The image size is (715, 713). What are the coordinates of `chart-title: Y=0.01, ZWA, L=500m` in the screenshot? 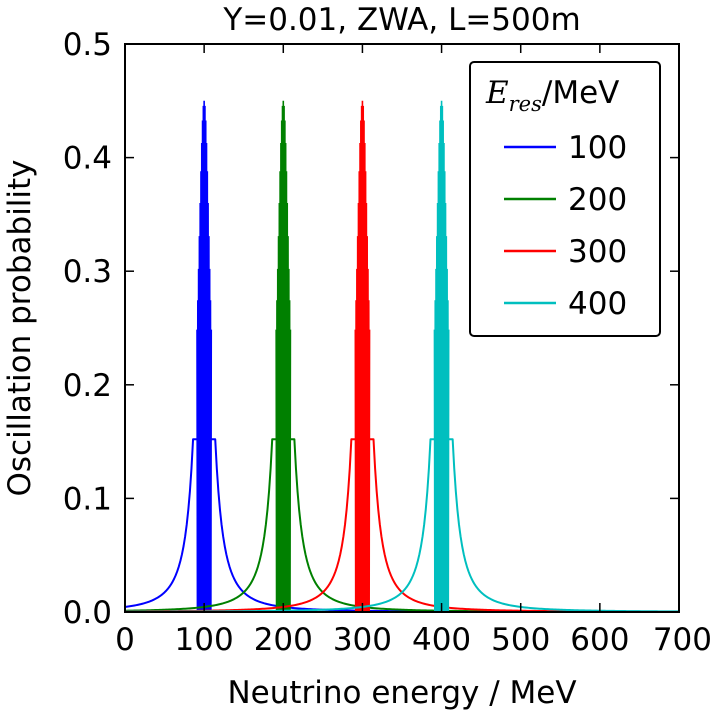 It's located at (401, 20).